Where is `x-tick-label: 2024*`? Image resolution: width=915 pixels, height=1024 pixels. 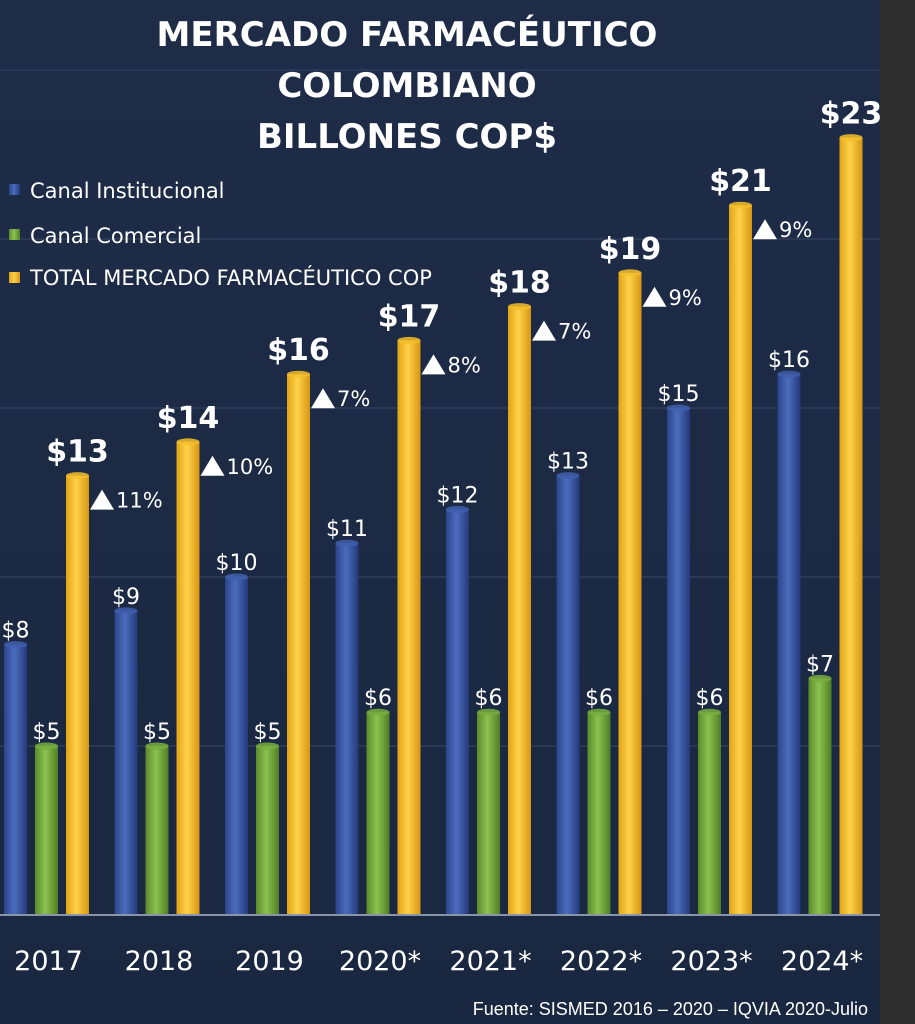
x-tick-label: 2024* is located at coordinates (822, 961).